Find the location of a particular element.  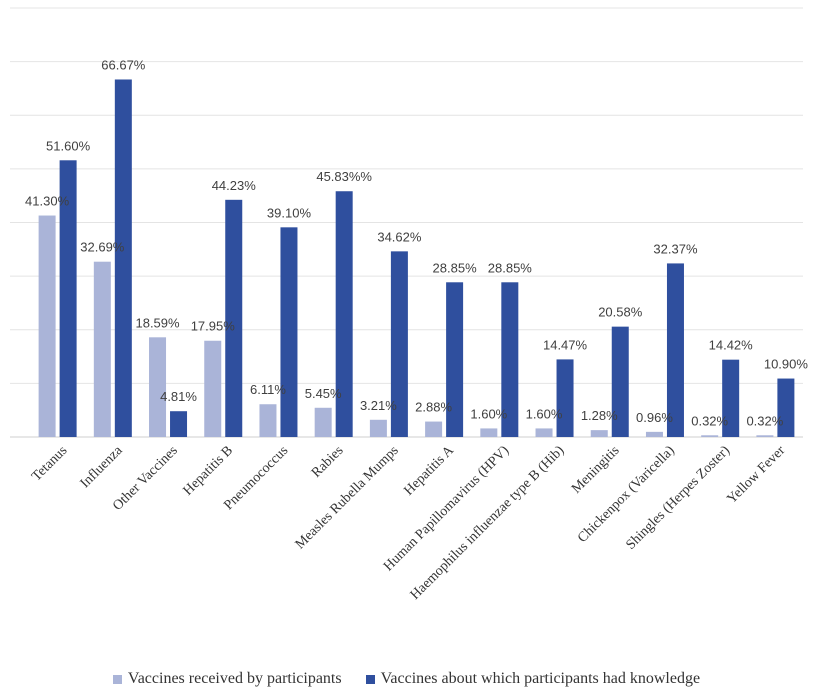

category-tick-label-12: Shingles (Herpes Zoster) is located at coordinates (678, 498).